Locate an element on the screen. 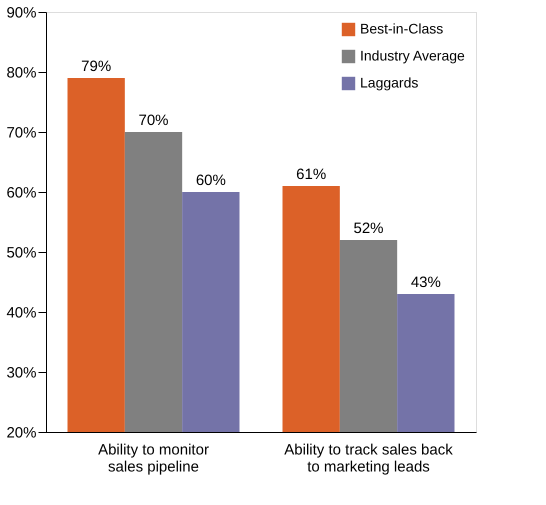 The width and height of the screenshot is (546, 505). y-tick-label: 90% is located at coordinates (21, 13).